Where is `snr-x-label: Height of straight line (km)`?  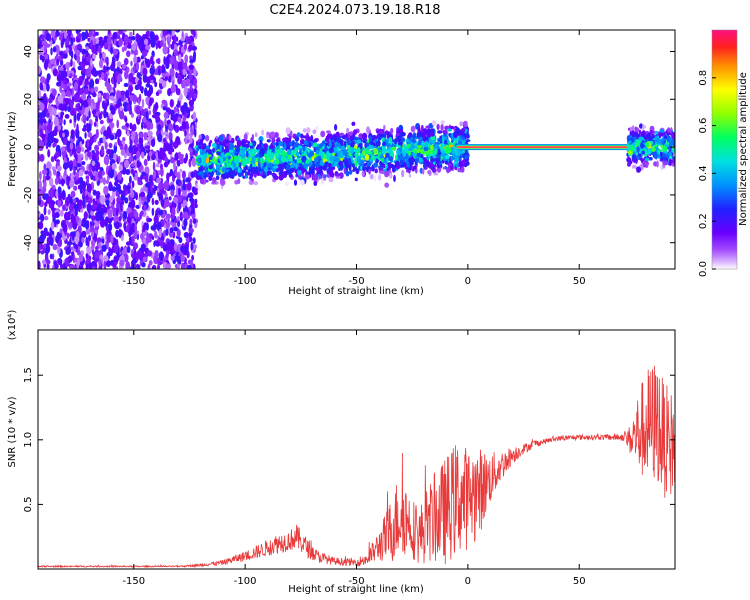 snr-x-label: Height of straight line (km) is located at coordinates (356, 589).